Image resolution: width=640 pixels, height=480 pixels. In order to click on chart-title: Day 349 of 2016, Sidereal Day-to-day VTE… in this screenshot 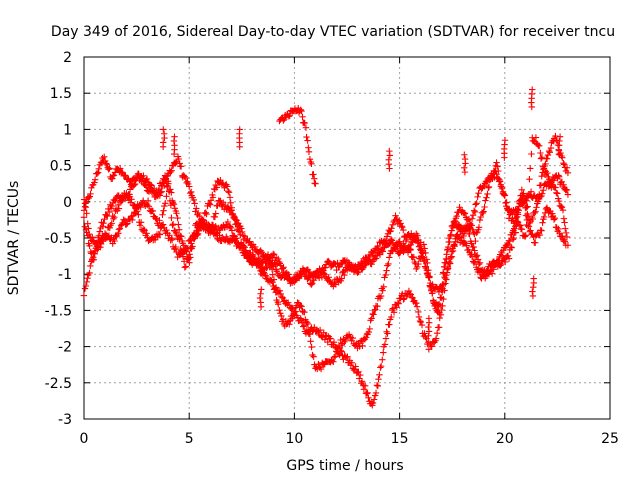, I will do `click(333, 32)`.